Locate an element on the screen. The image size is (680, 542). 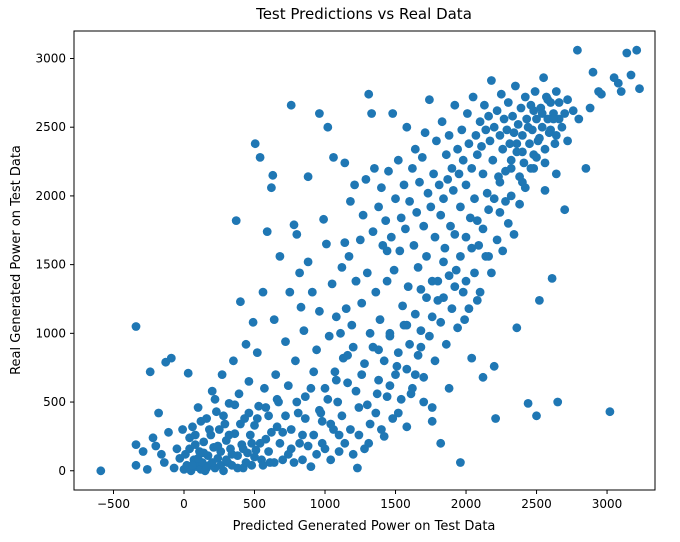
y-axis: 0 500 1000 1500 2000 2500 3000 is located at coordinates (54, 264).